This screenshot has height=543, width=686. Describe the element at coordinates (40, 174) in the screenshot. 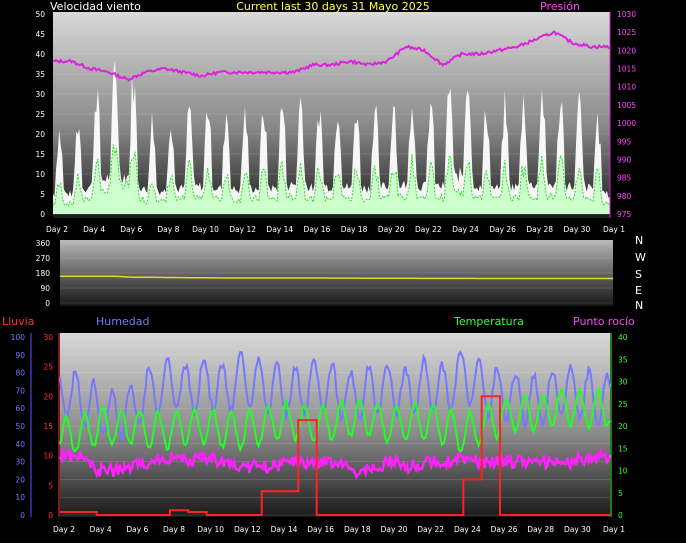

I see `wind-tick-10: 10` at that location.